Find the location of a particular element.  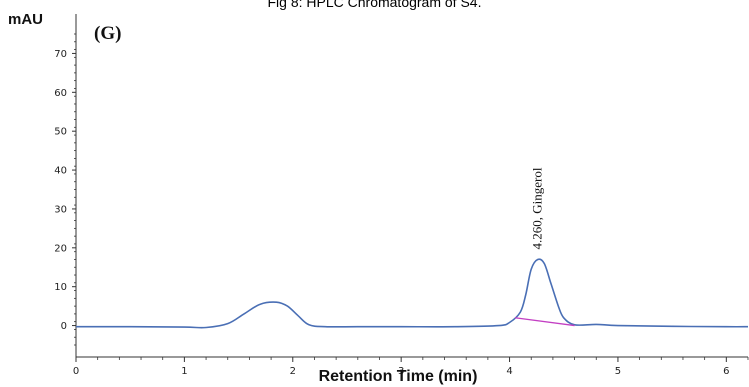

x-tick-label: 1 is located at coordinates (184, 371).